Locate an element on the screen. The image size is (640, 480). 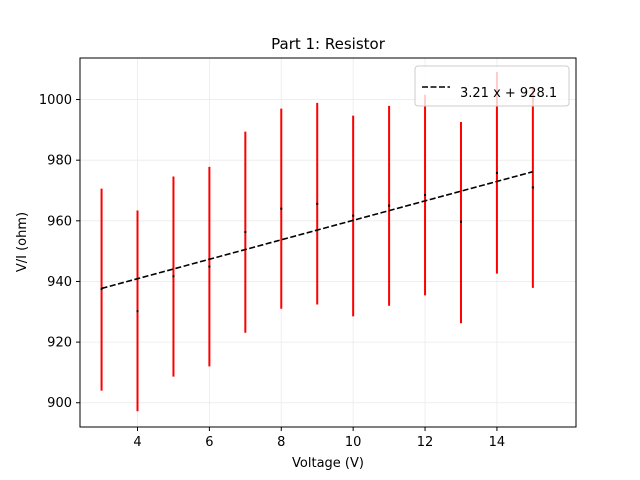
x-tick-label: 6 is located at coordinates (209, 442).